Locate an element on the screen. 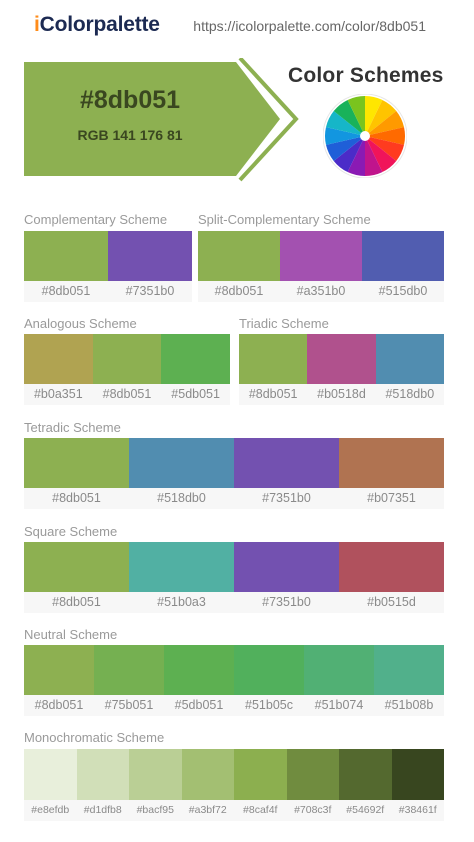 This screenshot has height=842, width=474. swatch-hex-label: #51b0a3 is located at coordinates (181, 602).